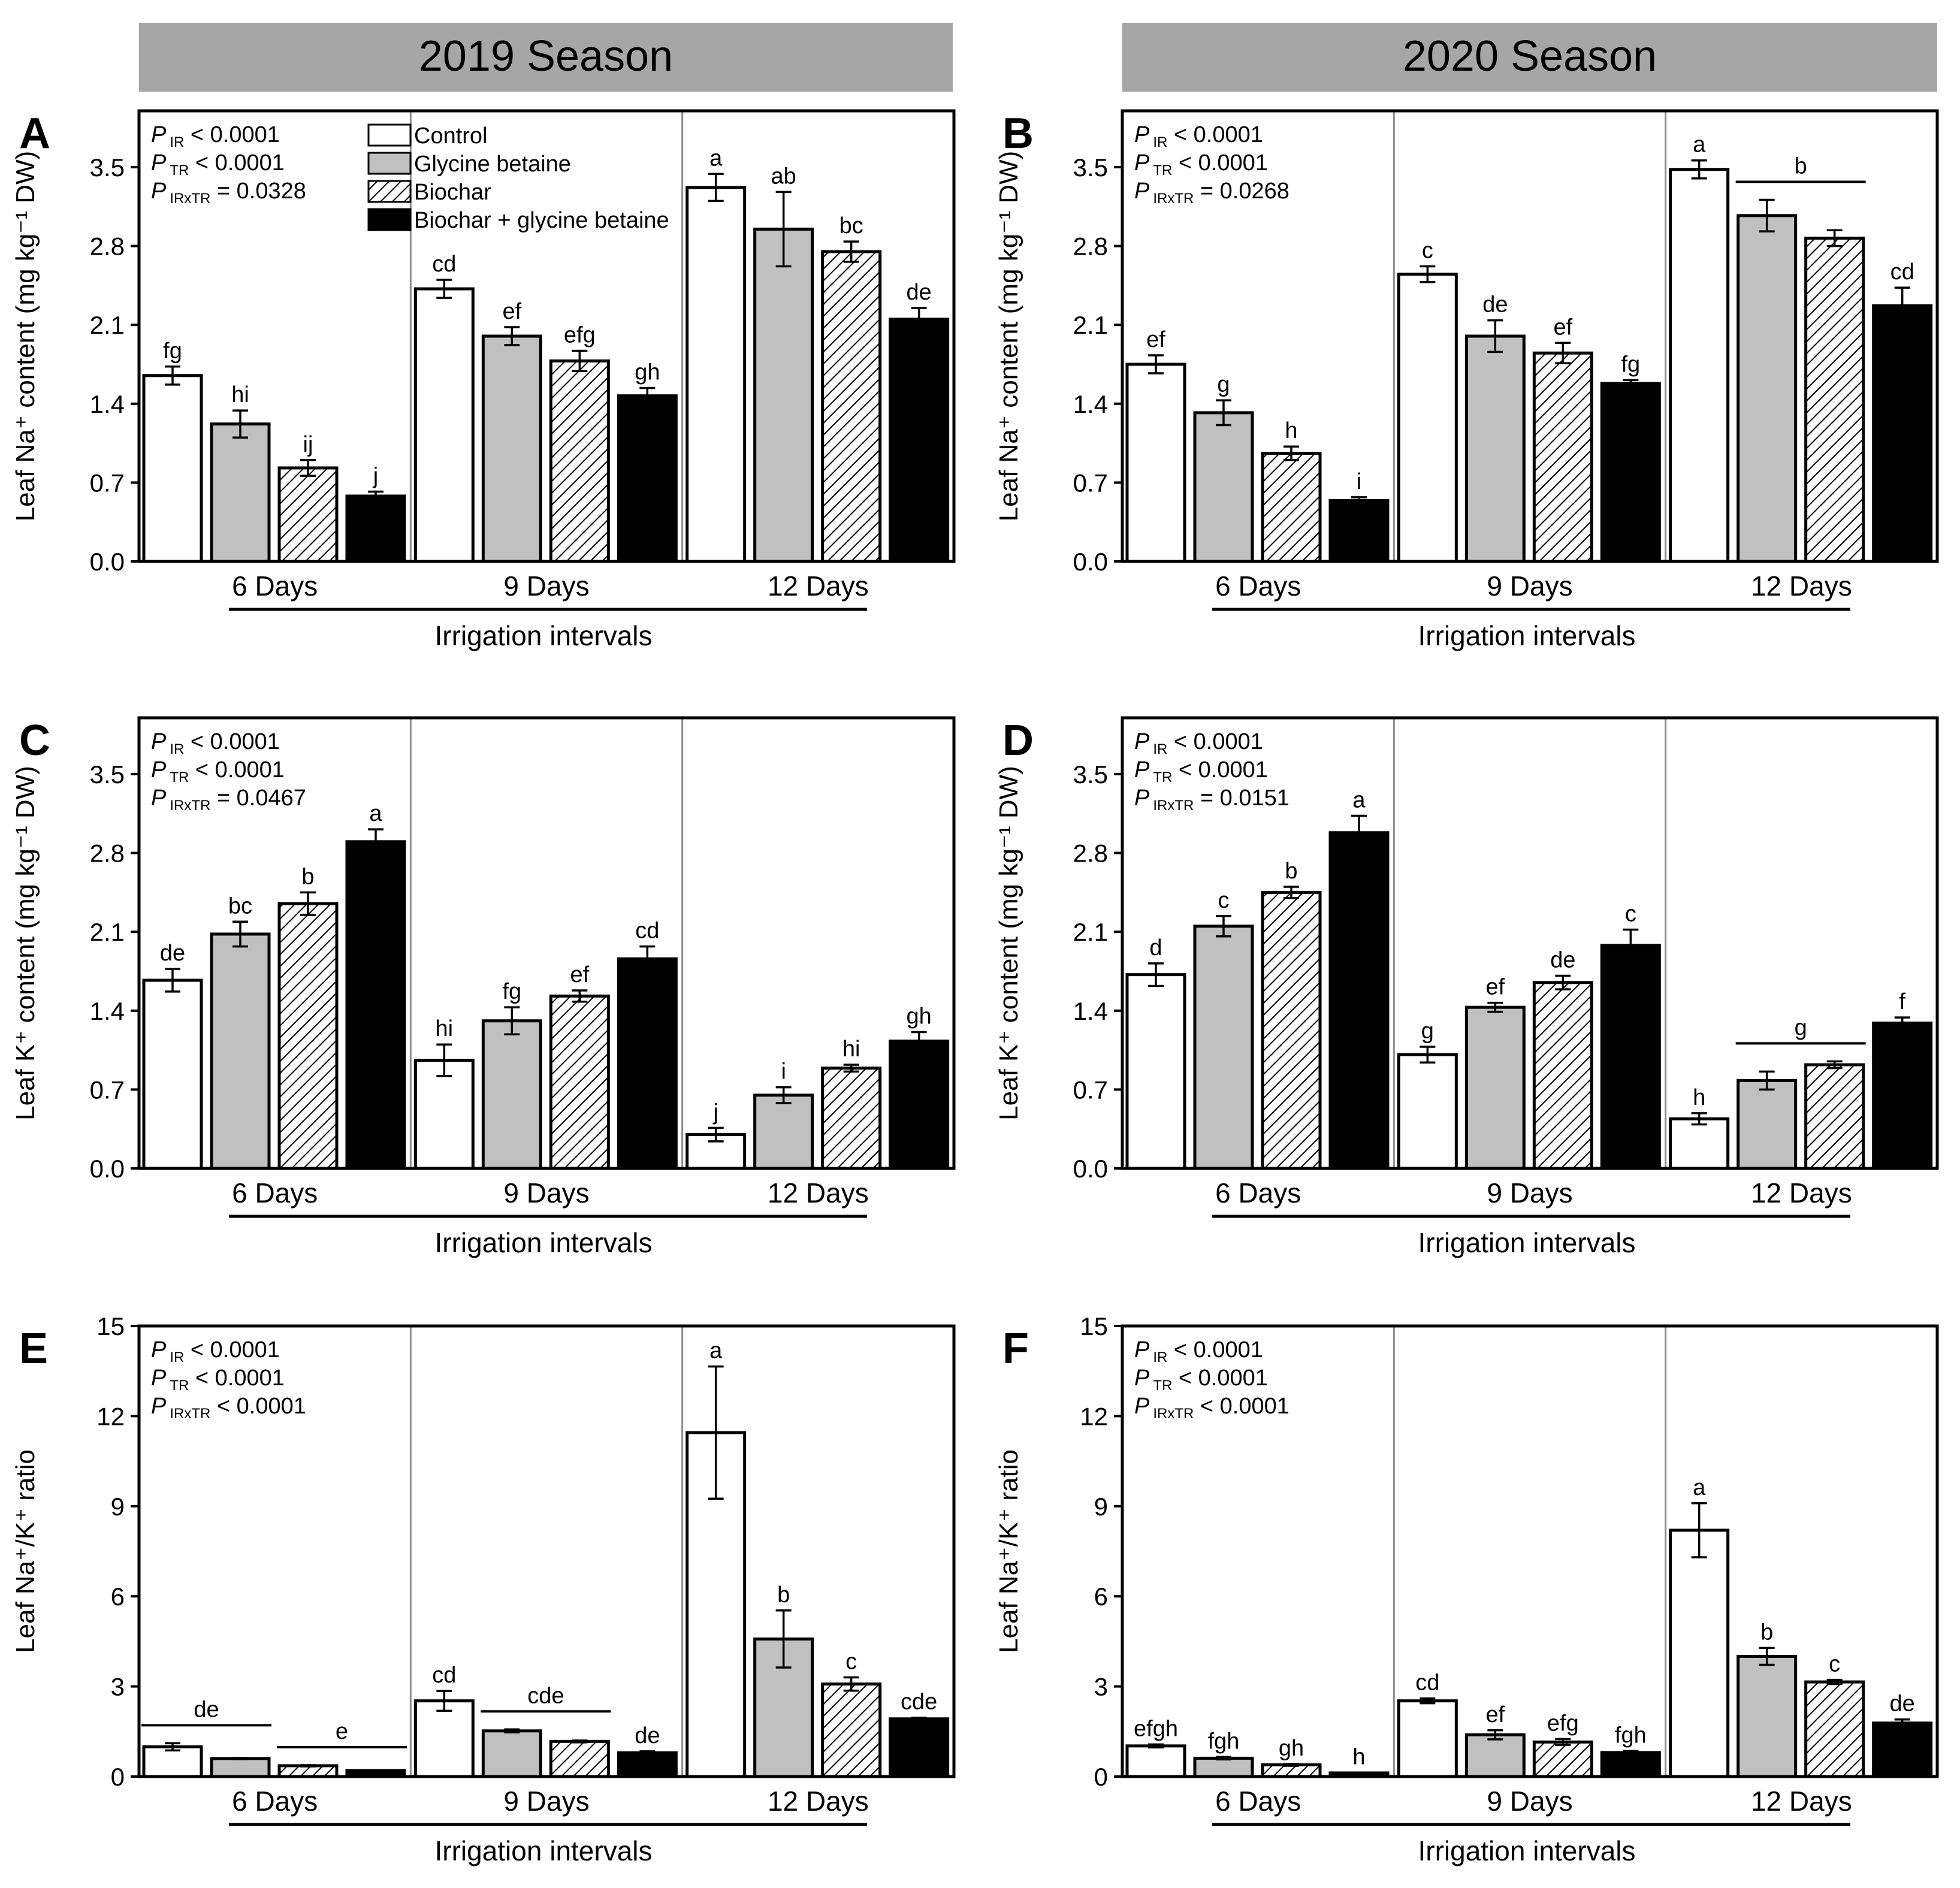  What do you see at coordinates (229, 800) in the screenshot?
I see `p-value-line: P IRxTR = 0.0467` at bounding box center [229, 800].